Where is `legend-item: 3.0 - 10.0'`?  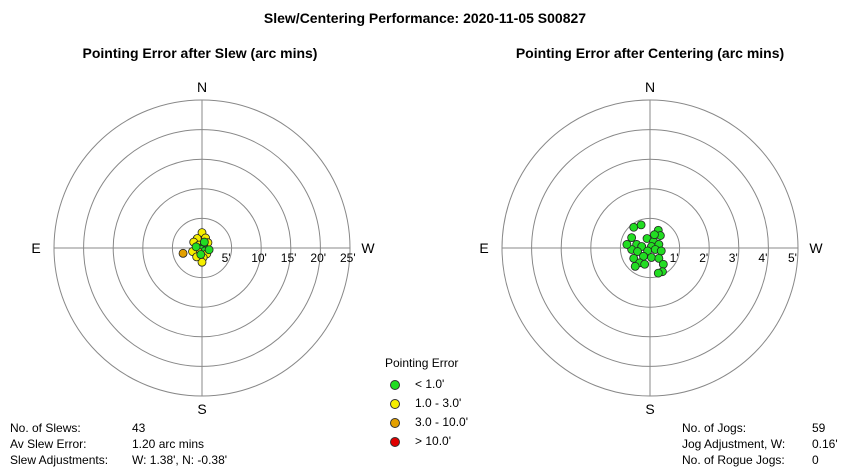 legend-item: 3.0 - 10.0' is located at coordinates (429, 422).